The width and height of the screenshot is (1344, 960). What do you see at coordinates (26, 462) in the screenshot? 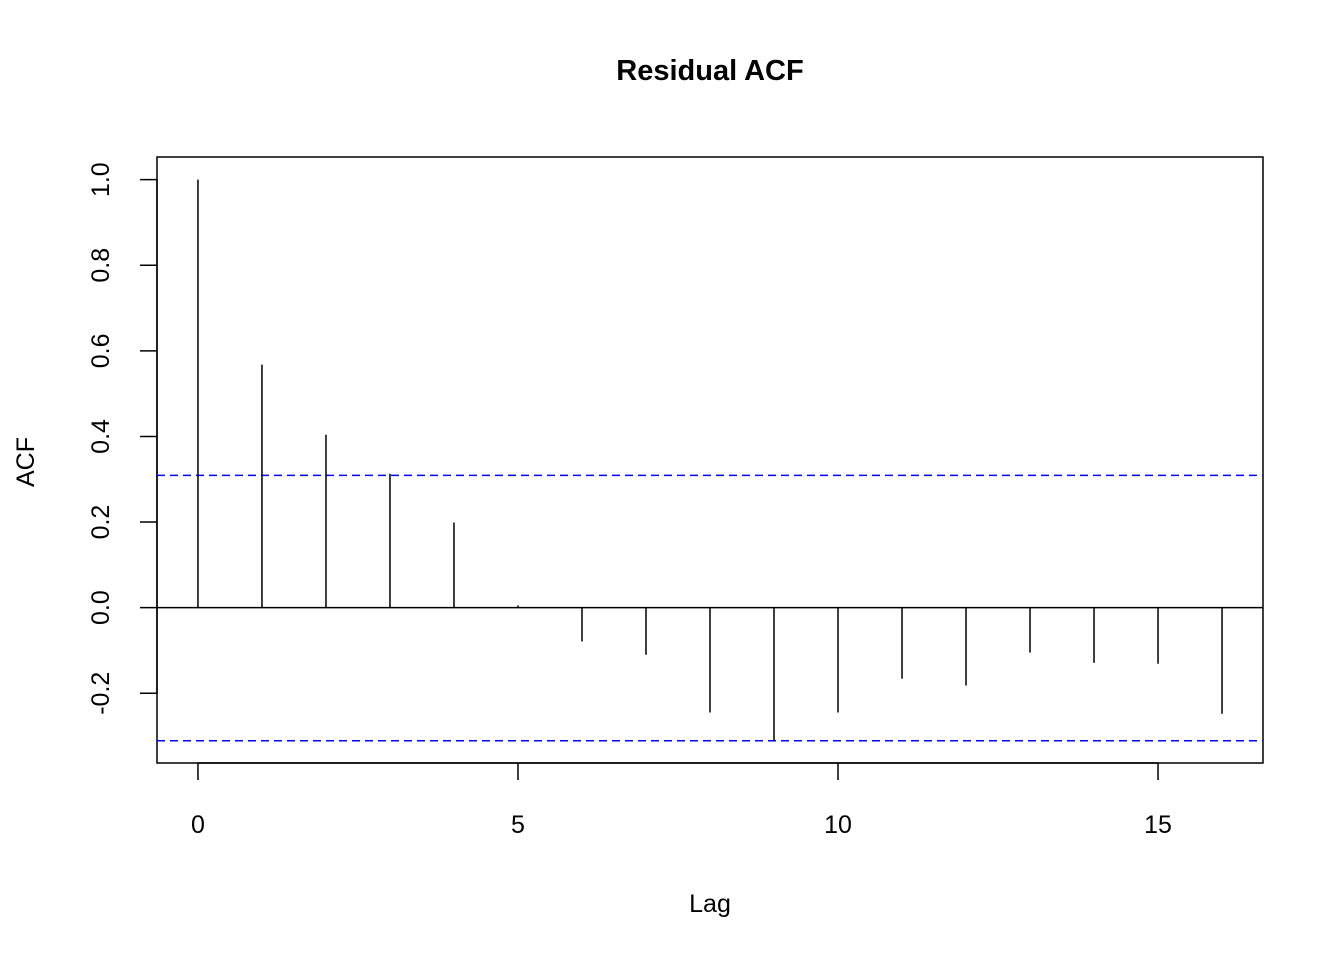
I see `y-axis-title: ACF` at bounding box center [26, 462].